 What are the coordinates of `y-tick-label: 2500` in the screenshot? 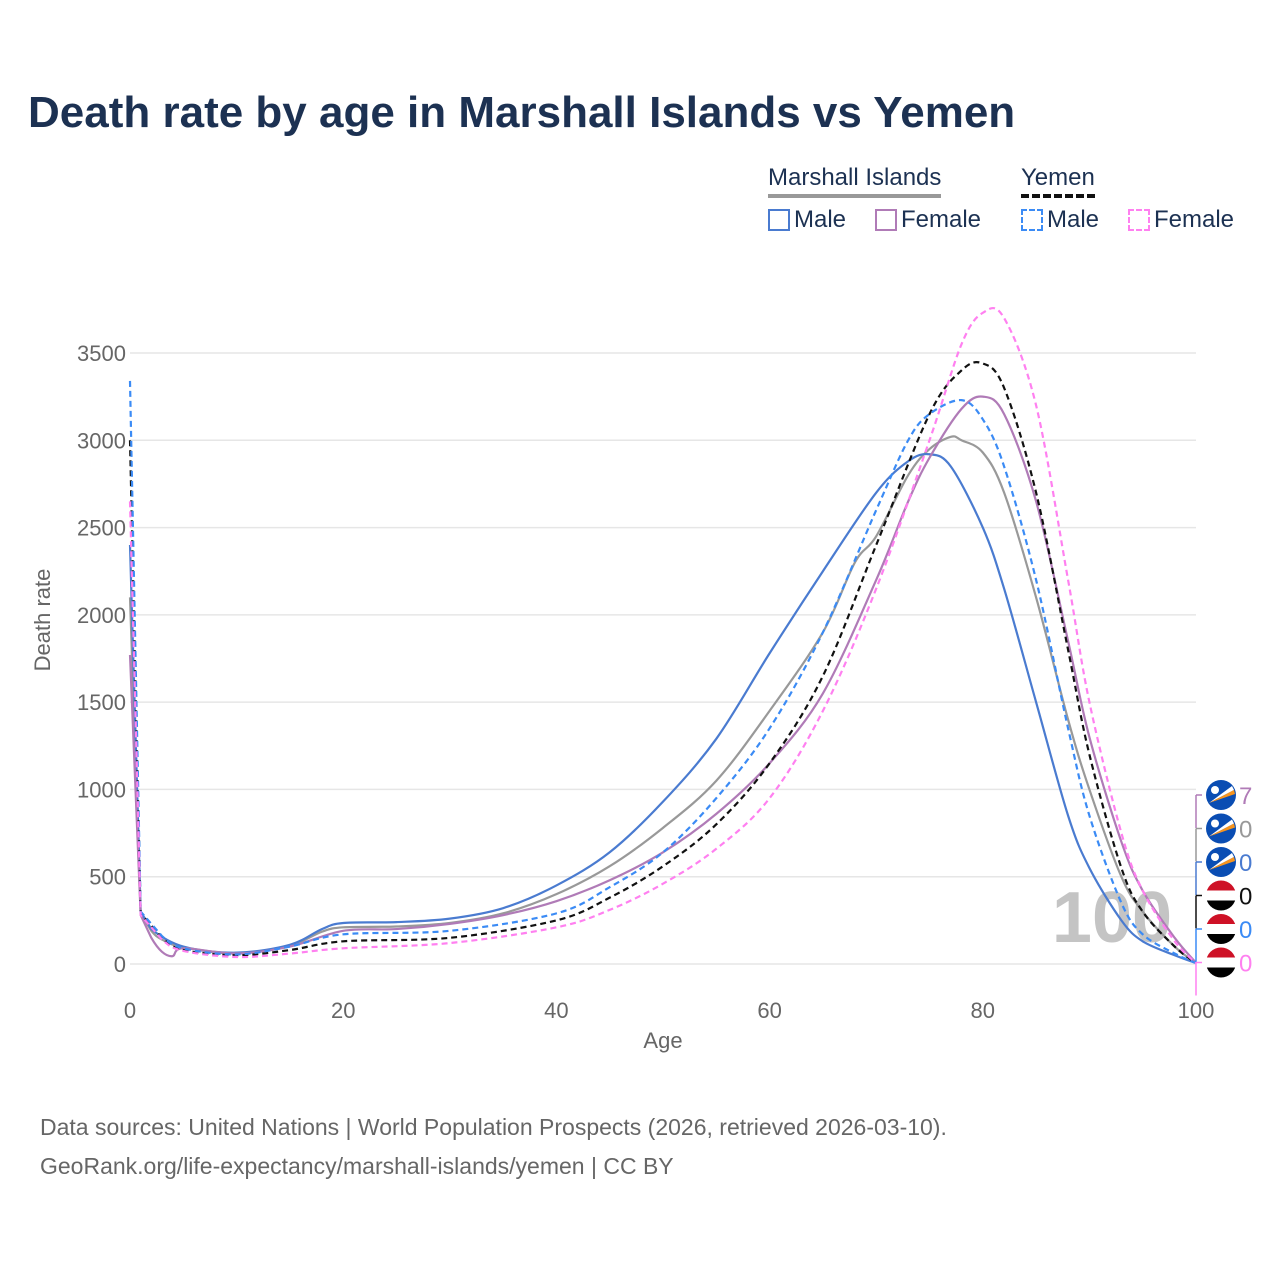 It's located at (101, 528).